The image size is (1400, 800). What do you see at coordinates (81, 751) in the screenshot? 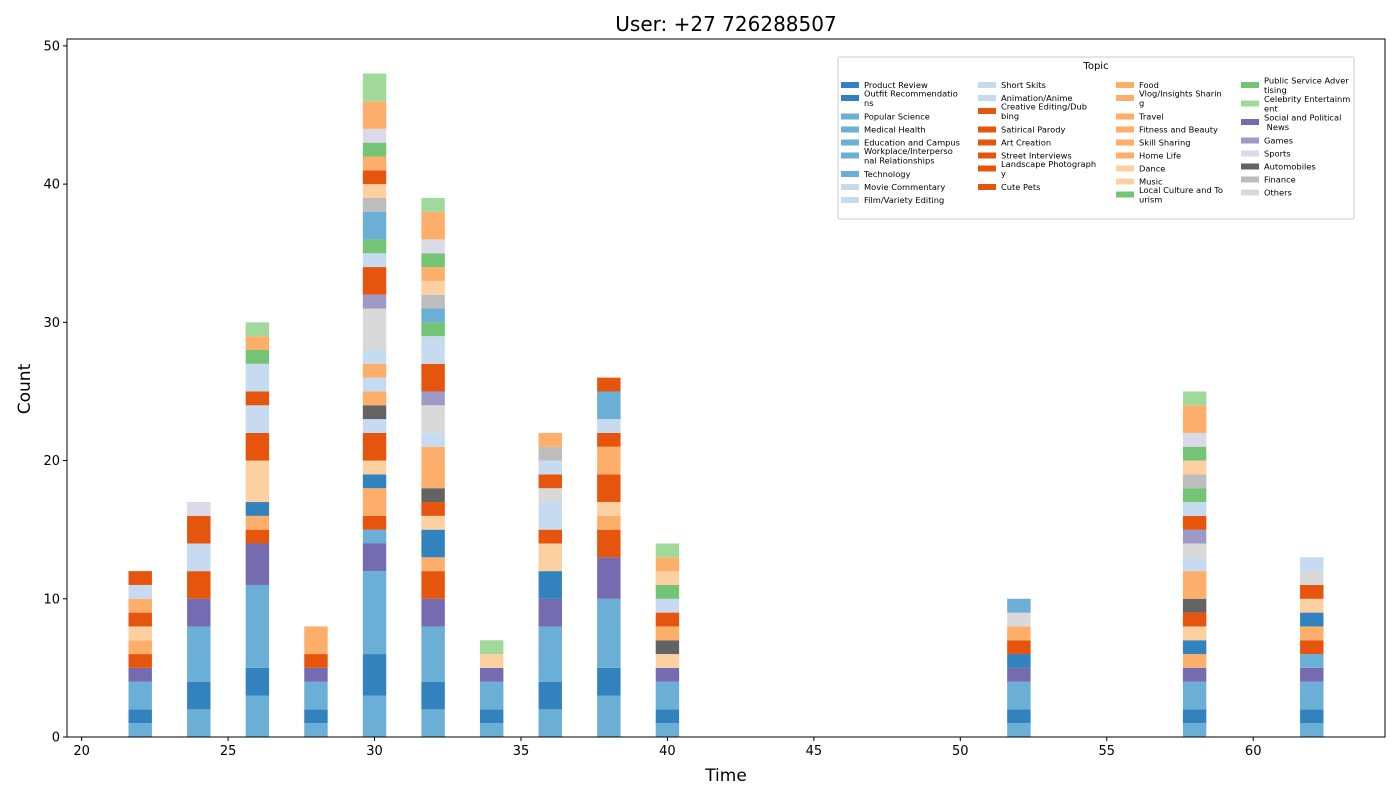
I see `x-tick-label-20: 20` at bounding box center [81, 751].